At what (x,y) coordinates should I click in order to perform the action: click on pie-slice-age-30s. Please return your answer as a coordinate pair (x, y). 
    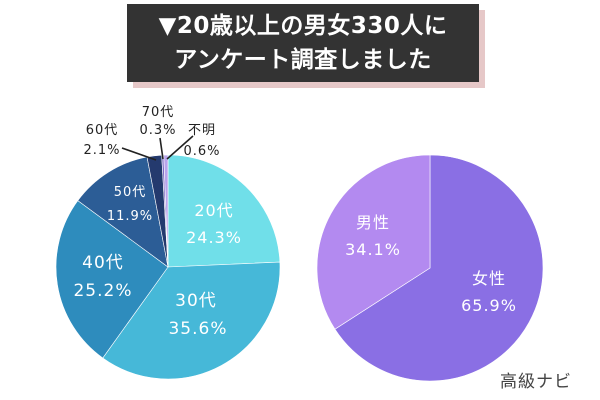
    Looking at the image, I should click on (191, 320).